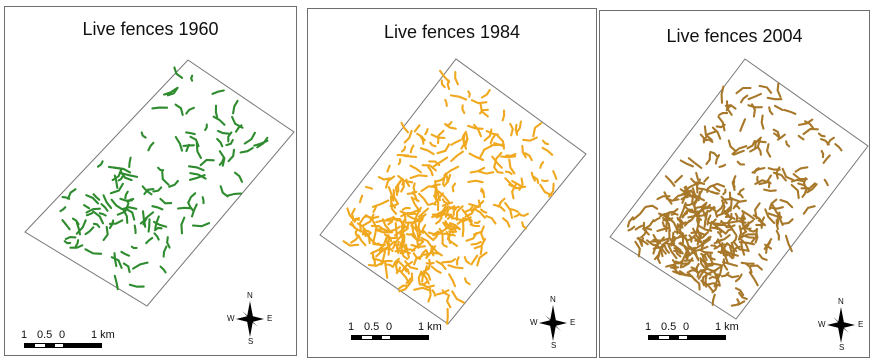  I want to click on scale-graphic, so click(63, 345).